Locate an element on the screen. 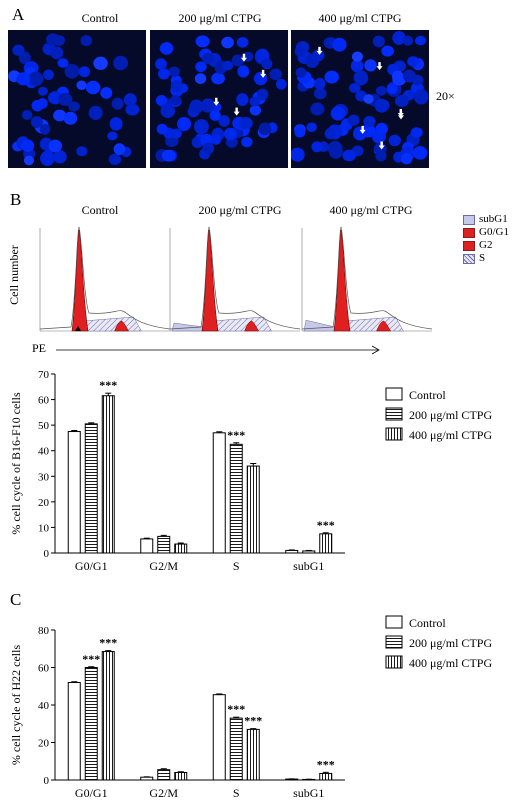 This screenshot has height=808, width=521. panel-a-letter: A is located at coordinates (18, 14).